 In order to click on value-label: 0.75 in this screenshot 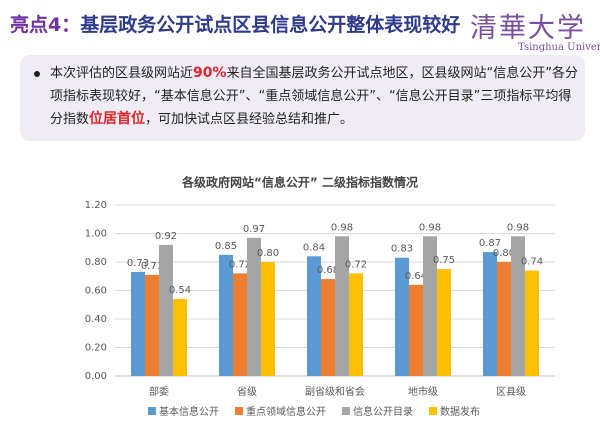, I will do `click(444, 260)`.